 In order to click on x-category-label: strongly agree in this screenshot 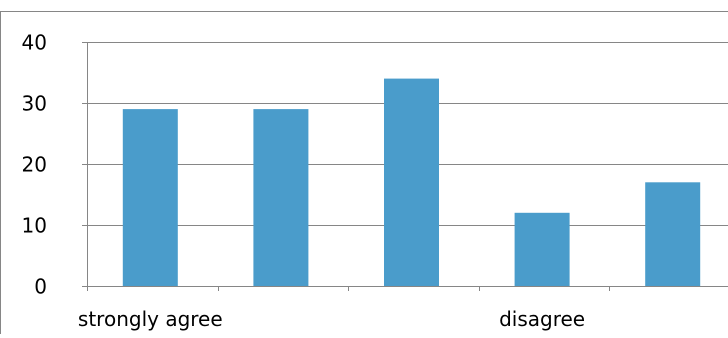, I will do `click(150, 319)`.